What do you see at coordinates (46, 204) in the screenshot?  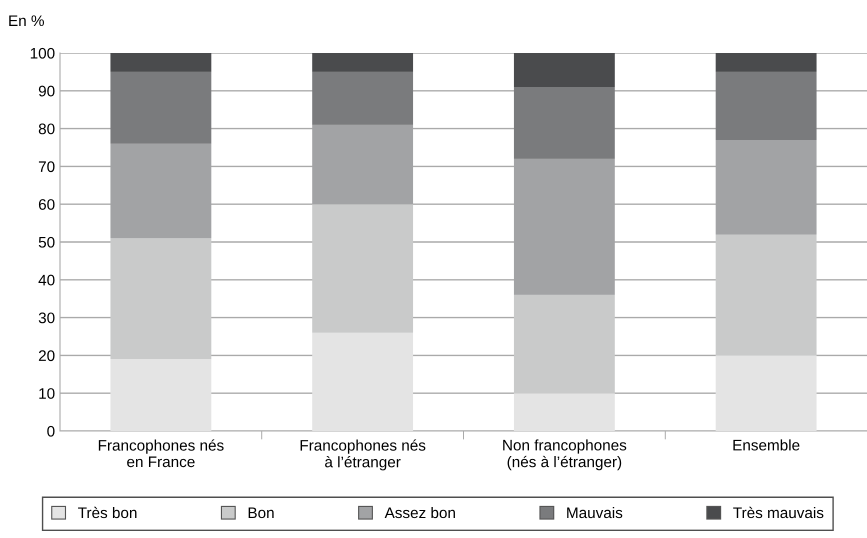 I see `y-tick-label: 60` at bounding box center [46, 204].